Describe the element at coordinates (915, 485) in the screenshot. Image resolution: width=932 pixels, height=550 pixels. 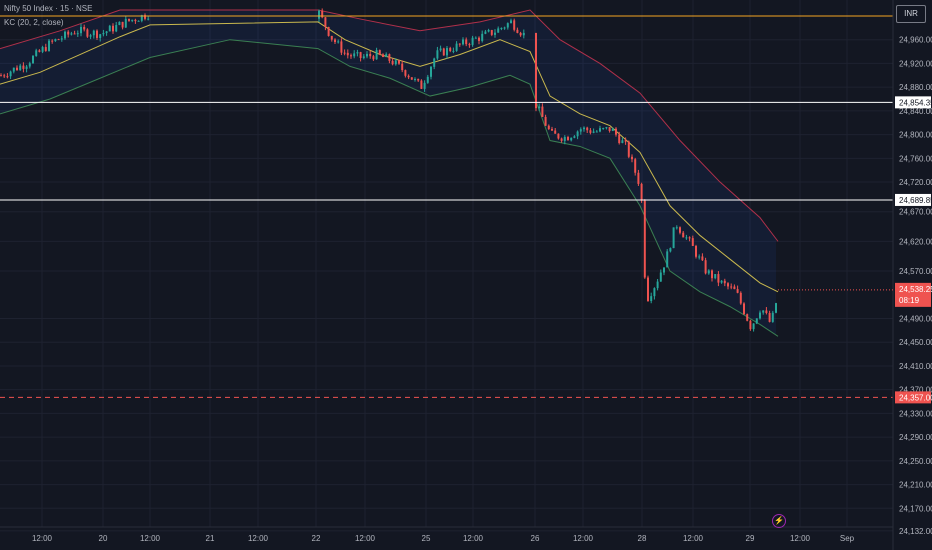
I see `price-tick-label: 24,210.00` at that location.